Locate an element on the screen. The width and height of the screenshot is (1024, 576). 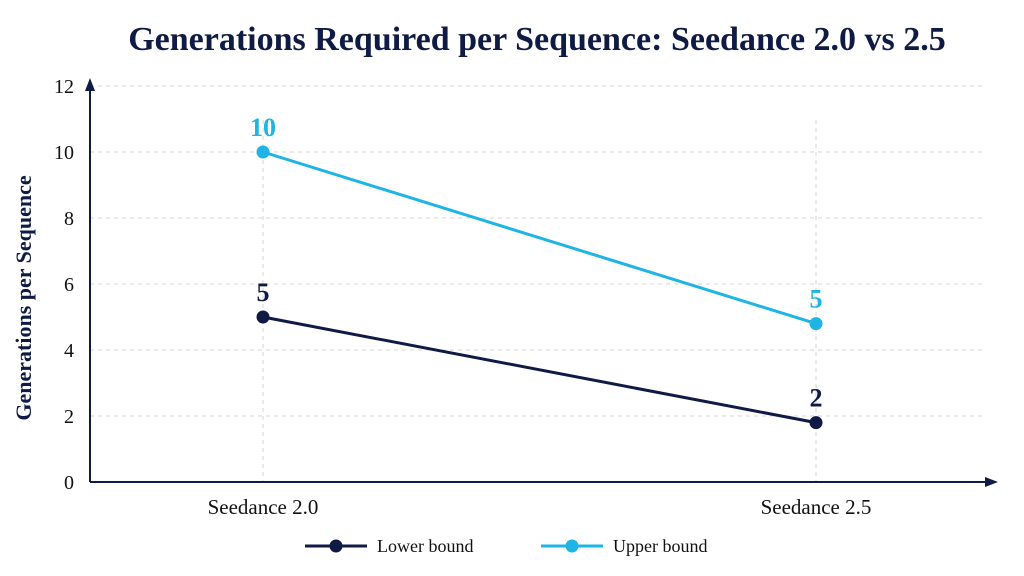
series-line-lower-bound is located at coordinates (539, 370).